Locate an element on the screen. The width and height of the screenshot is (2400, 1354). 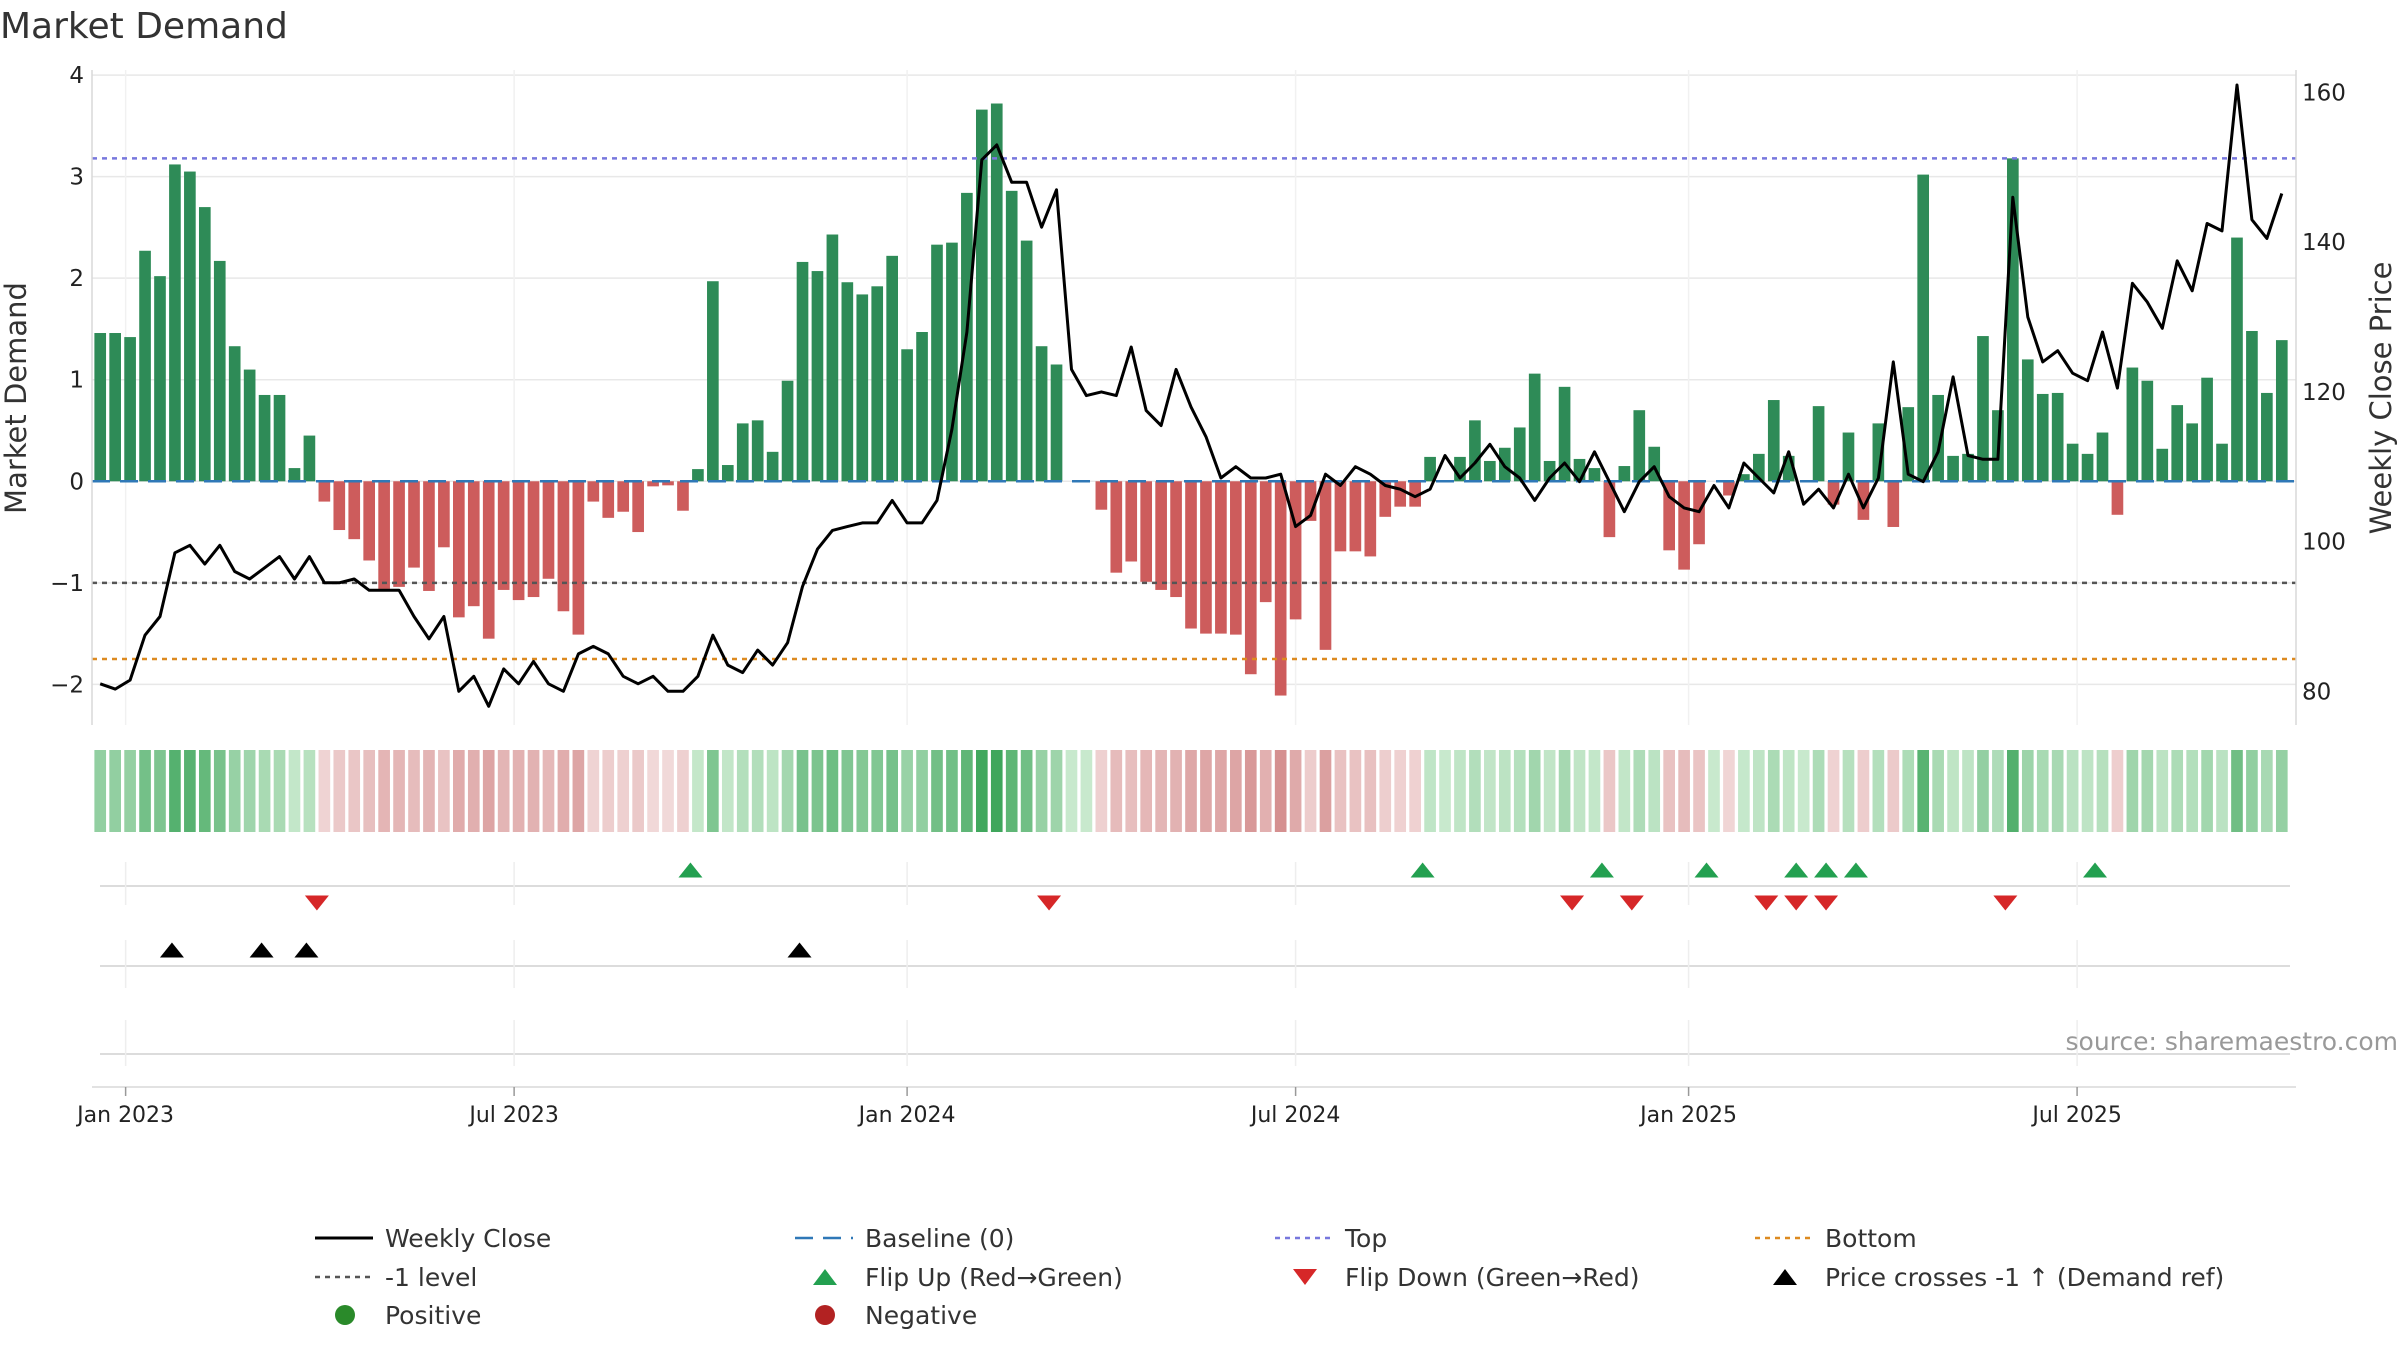
legend-label: Weekly Close is located at coordinates (468, 1238).